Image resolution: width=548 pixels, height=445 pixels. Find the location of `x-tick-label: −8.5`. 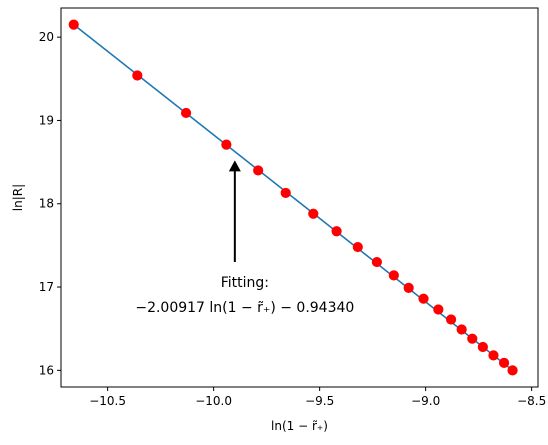

x-tick-label: −8.5 is located at coordinates (531, 401).